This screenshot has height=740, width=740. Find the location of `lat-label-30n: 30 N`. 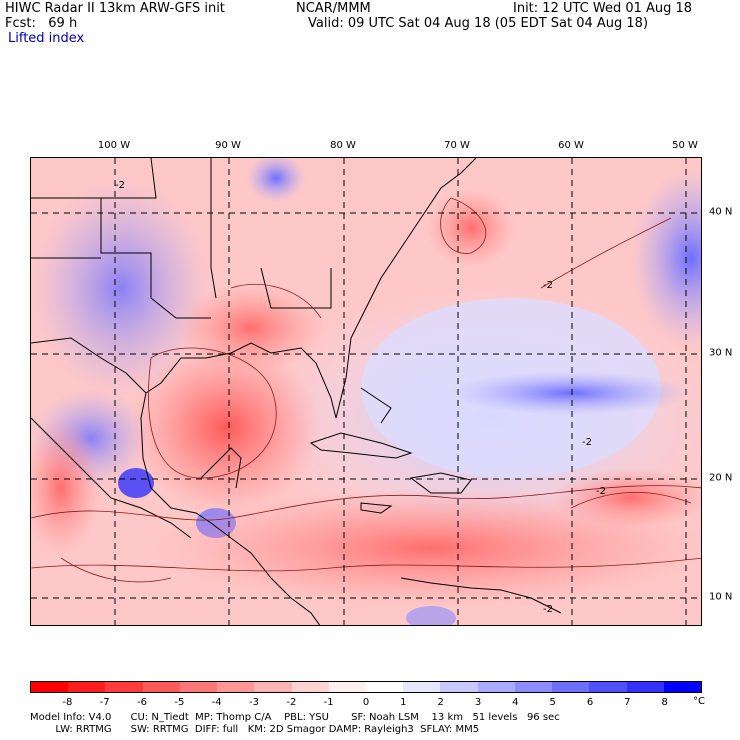

lat-label-30n: 30 N is located at coordinates (721, 353).